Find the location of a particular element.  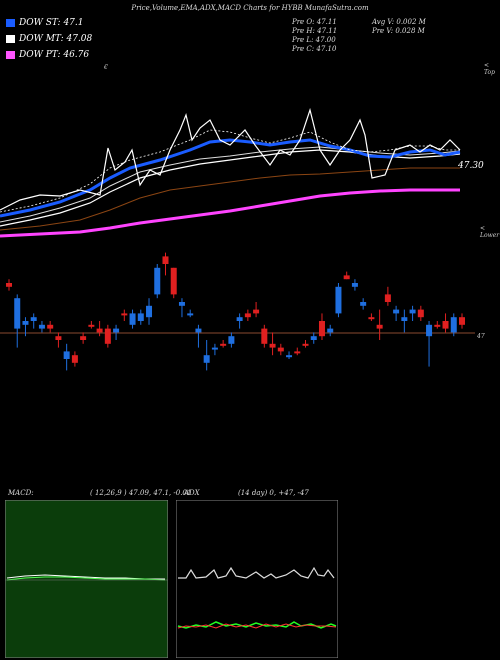

legend-swatch-pt is located at coordinates (10, 54).